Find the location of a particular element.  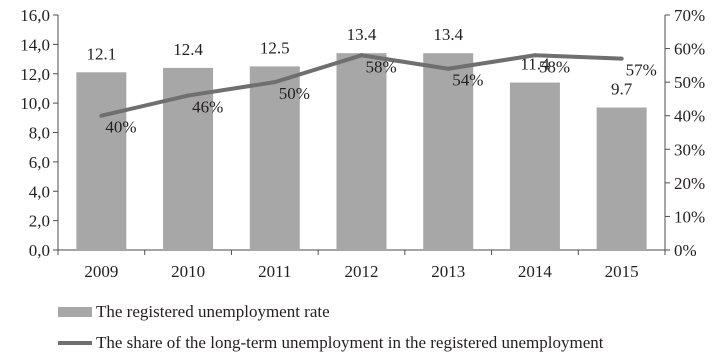

bar-data-label: 12.5 is located at coordinates (275, 47).